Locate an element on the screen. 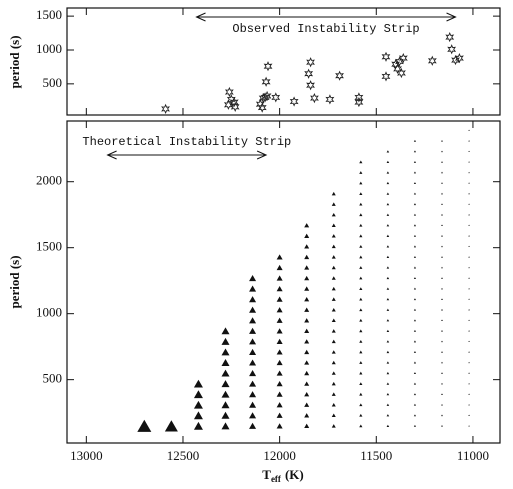 This screenshot has width=513, height=489. annotation-text: Theoretical Instability Strip is located at coordinates (186, 142).